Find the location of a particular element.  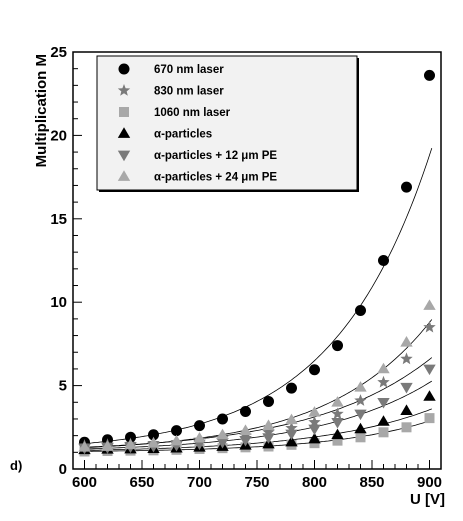

legend-label: 830 nm laser is located at coordinates (189, 92).